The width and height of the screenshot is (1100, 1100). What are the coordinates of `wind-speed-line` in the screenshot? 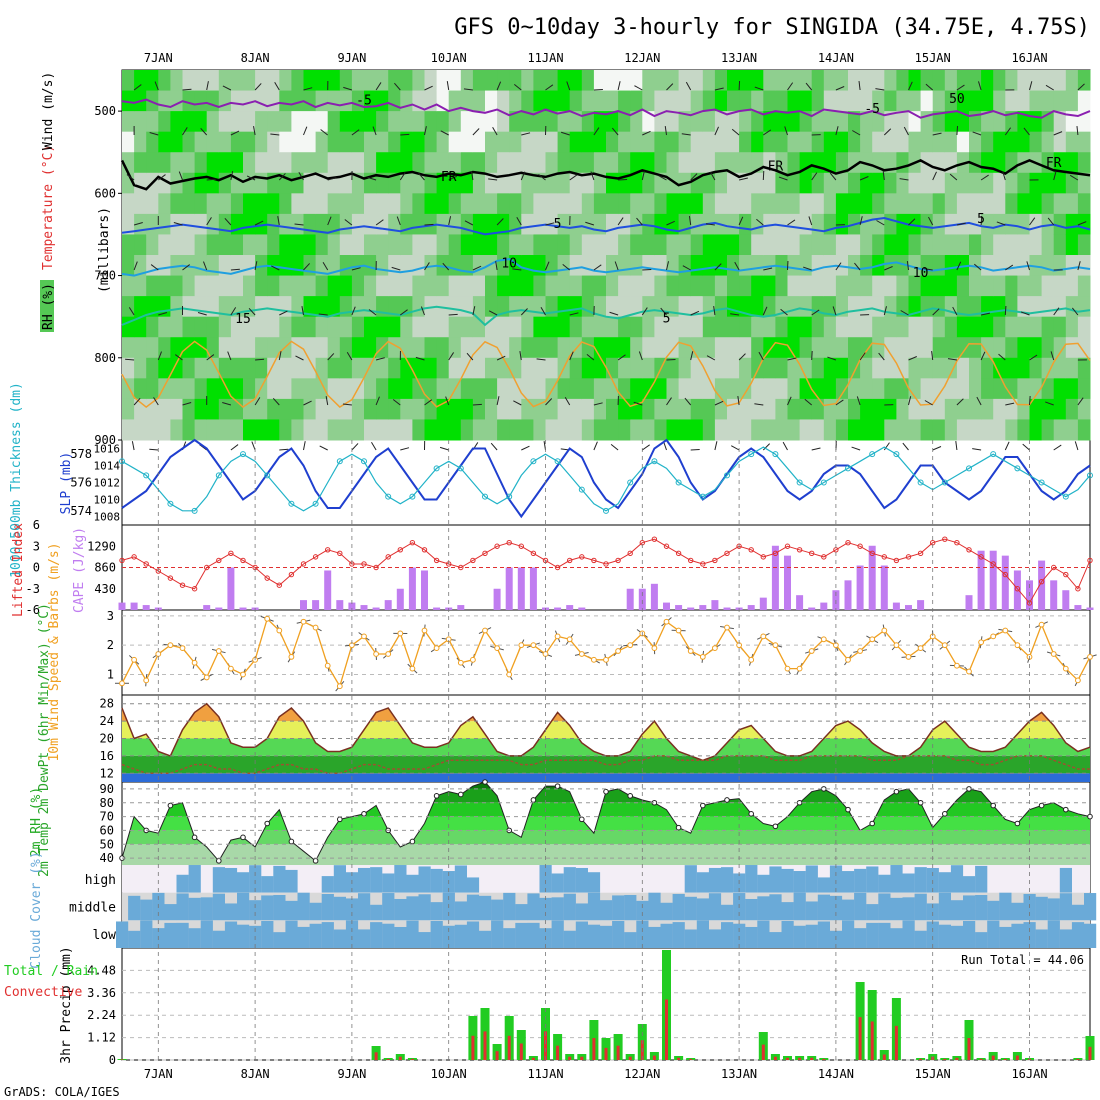 It's located at (606, 652).